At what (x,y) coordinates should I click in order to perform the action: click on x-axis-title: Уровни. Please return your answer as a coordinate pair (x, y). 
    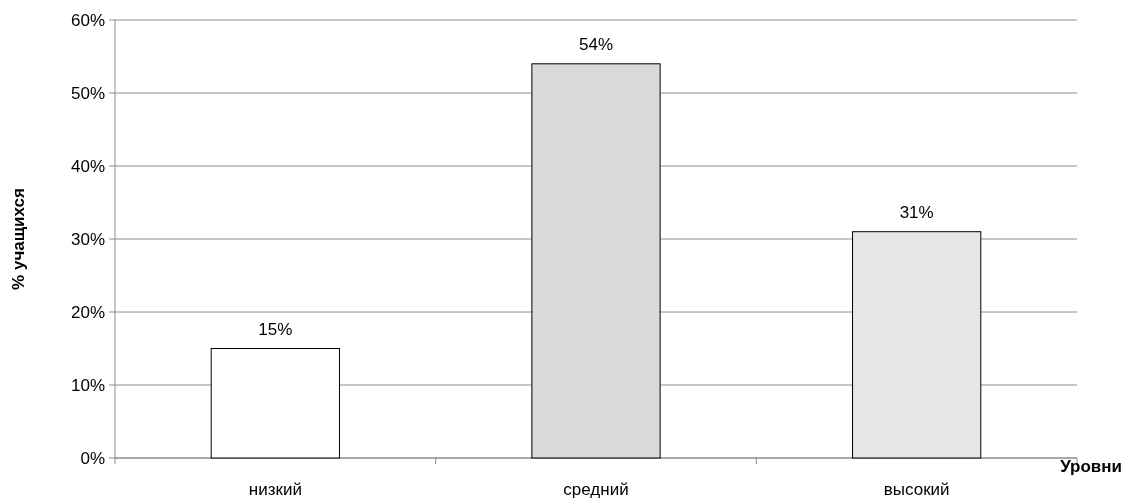
    Looking at the image, I should click on (1091, 466).